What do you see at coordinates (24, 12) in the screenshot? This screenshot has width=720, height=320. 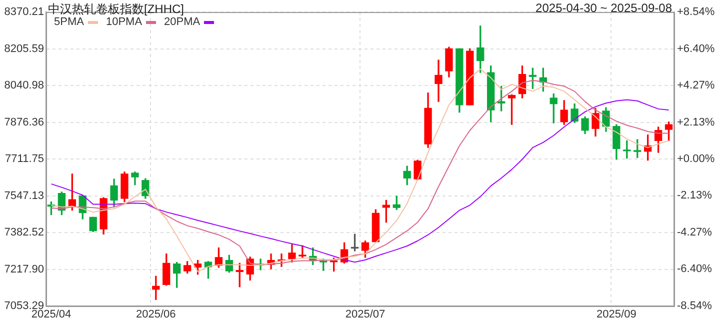 I see `y-tick-label: 8370.21` at bounding box center [24, 12].